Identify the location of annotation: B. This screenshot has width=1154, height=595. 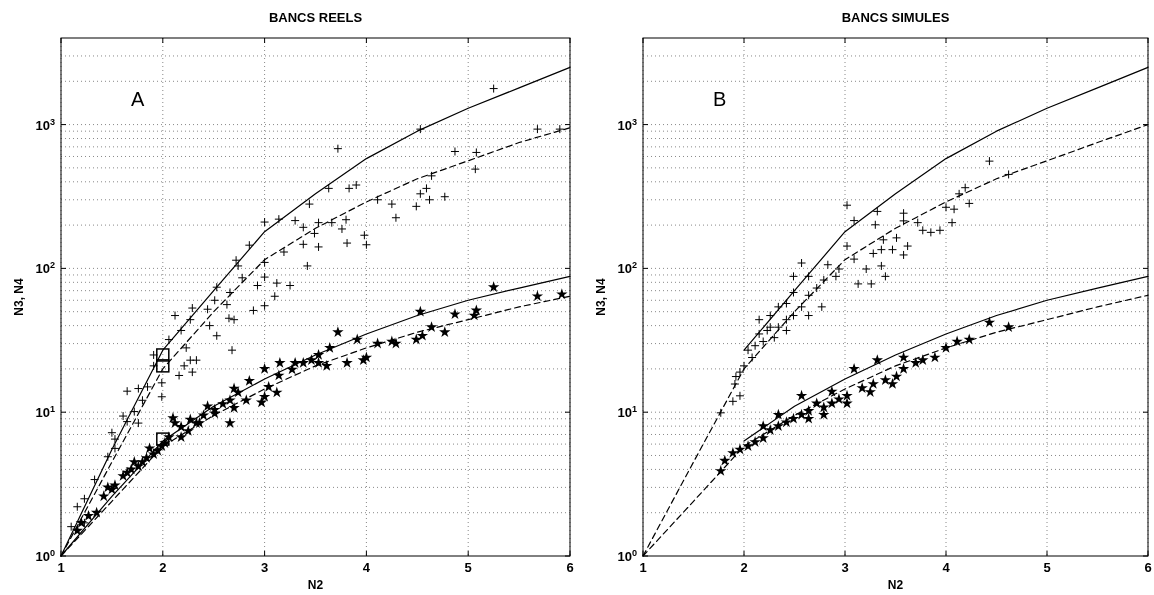
(720, 99).